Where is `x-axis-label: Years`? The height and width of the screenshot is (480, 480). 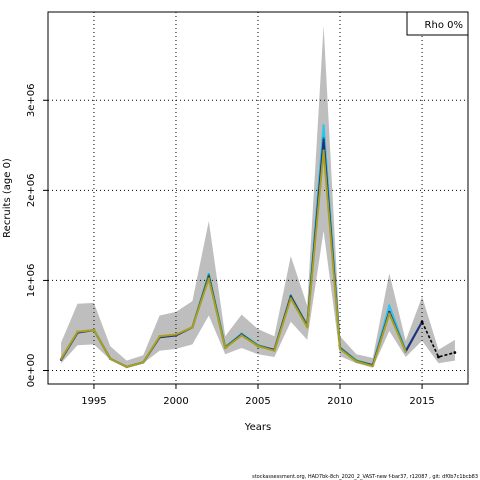
x-axis-label: Years is located at coordinates (257, 427).